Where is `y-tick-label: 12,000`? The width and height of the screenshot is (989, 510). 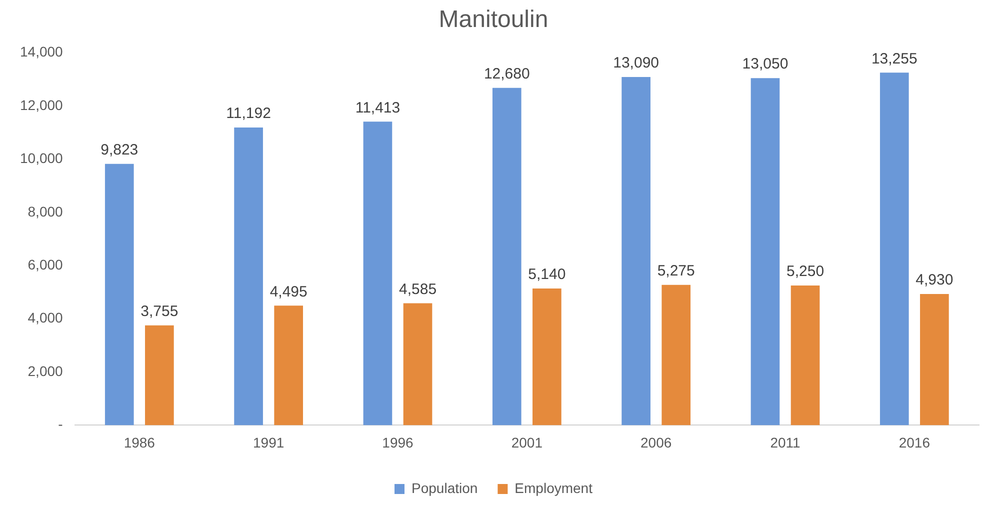
y-tick-label: 12,000 is located at coordinates (42, 104).